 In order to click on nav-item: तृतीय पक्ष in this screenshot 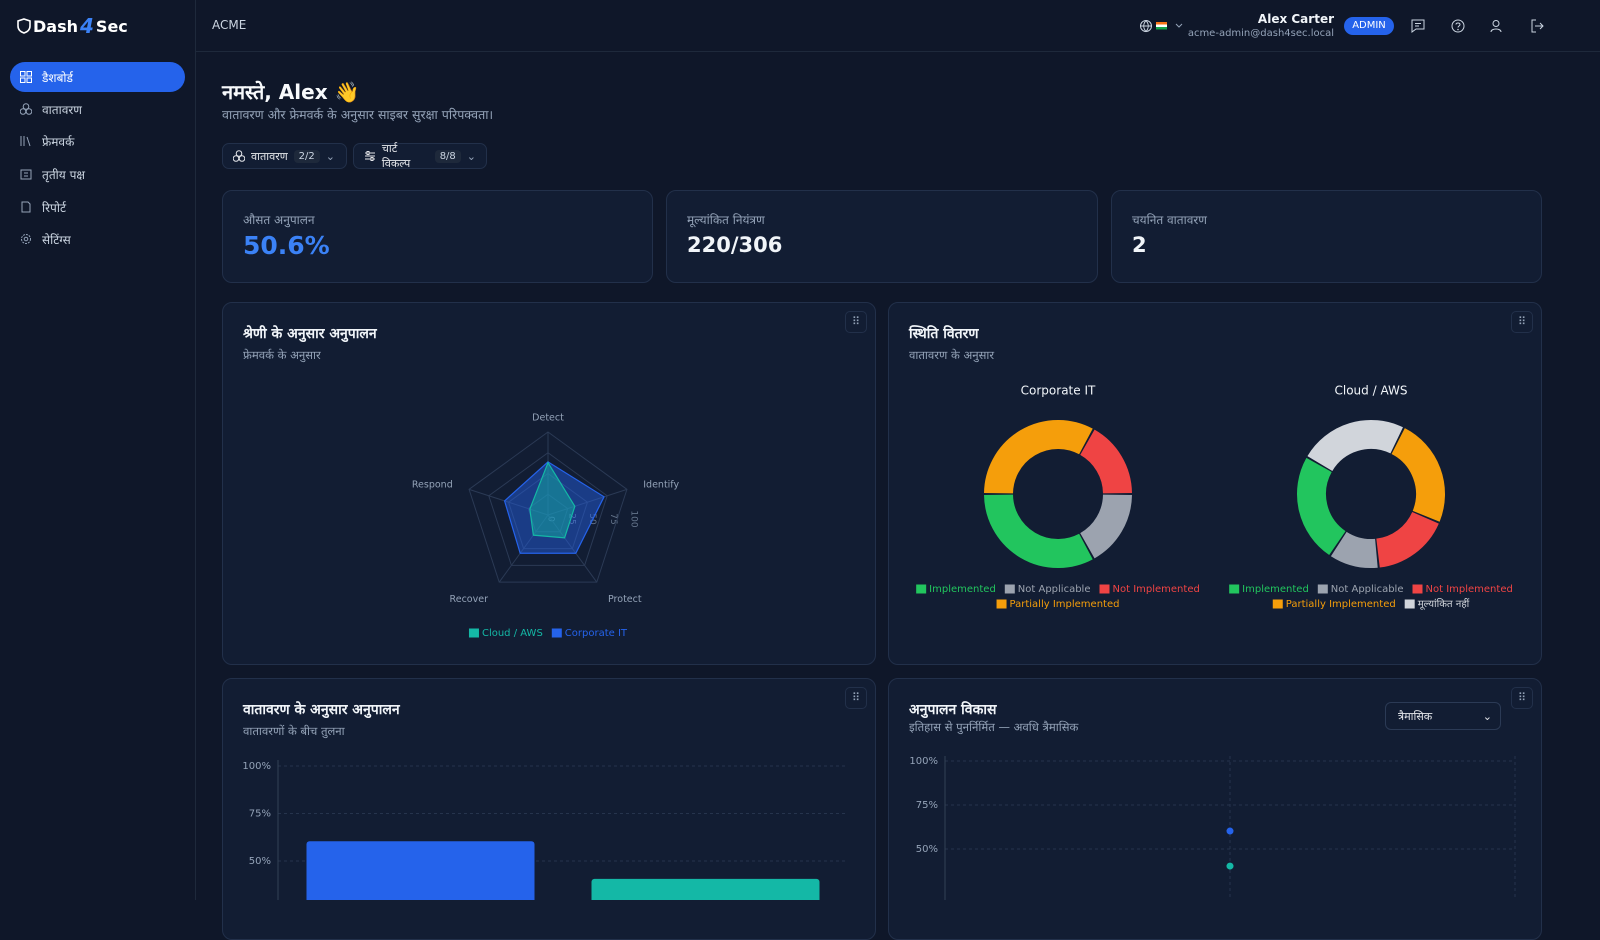, I will do `click(97, 174)`.